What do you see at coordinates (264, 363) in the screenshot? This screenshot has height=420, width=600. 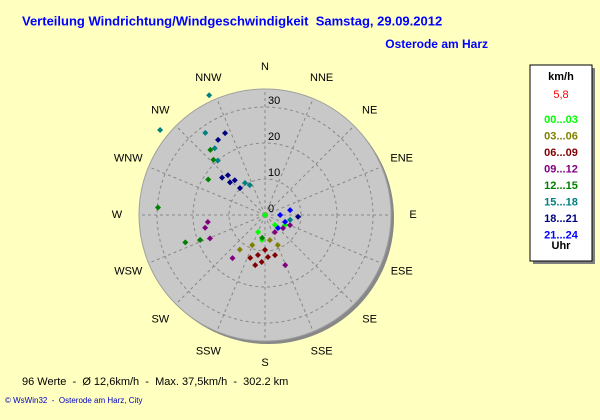 I see `direction-label: S` at bounding box center [264, 363].